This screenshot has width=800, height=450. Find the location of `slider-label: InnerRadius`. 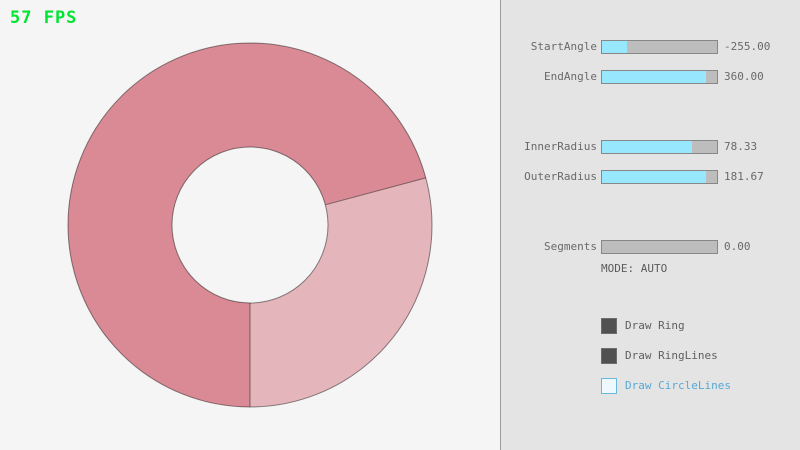

slider-label: InnerRadius is located at coordinates (560, 146).